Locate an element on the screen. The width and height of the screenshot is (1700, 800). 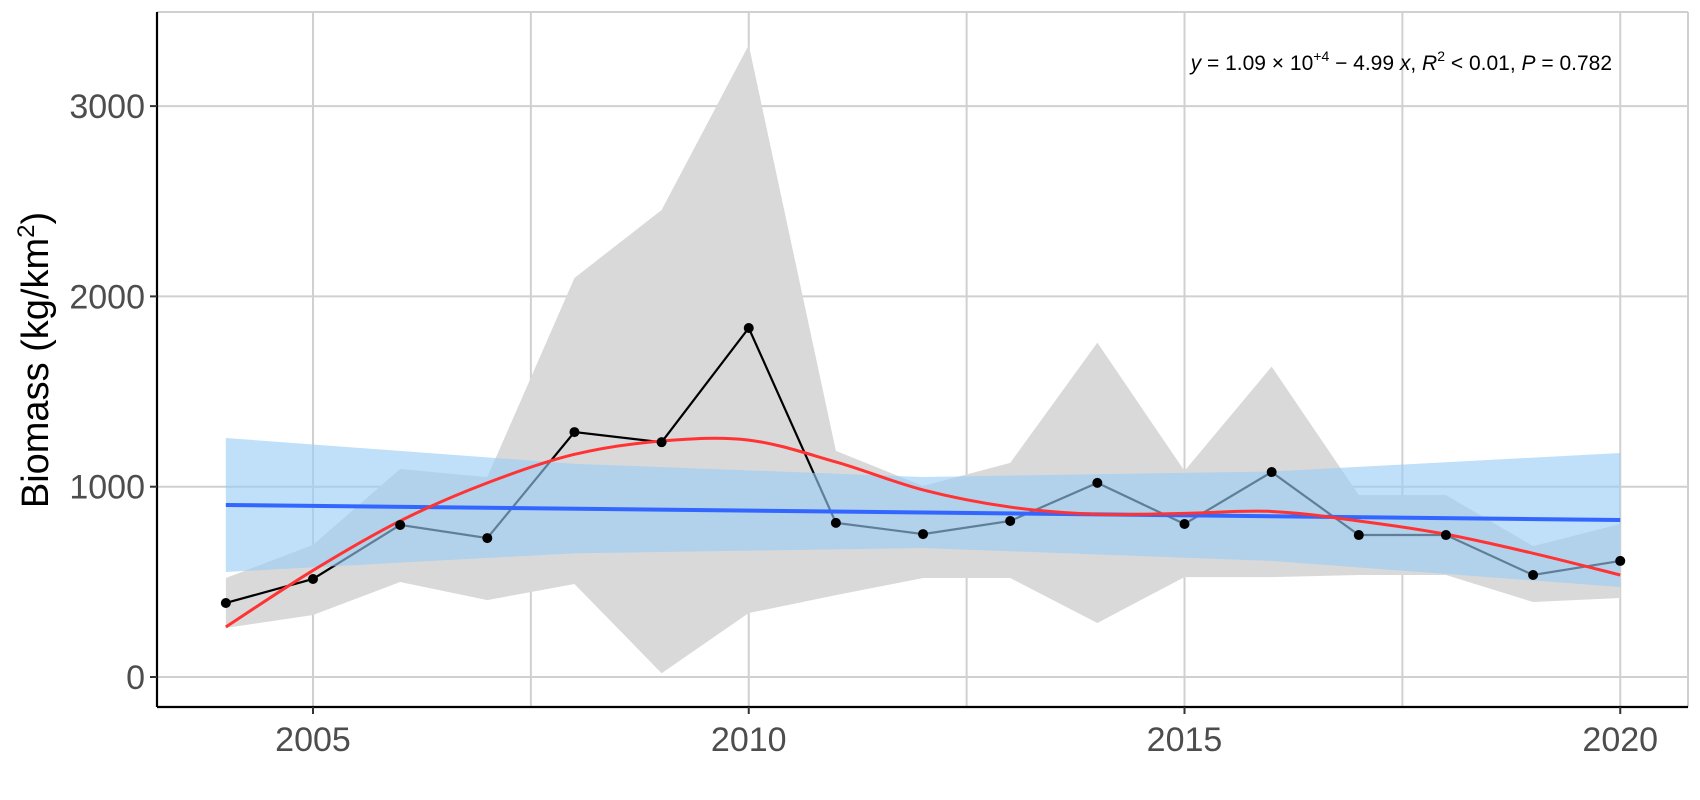
x-tick-label: 2005 is located at coordinates (313, 740).